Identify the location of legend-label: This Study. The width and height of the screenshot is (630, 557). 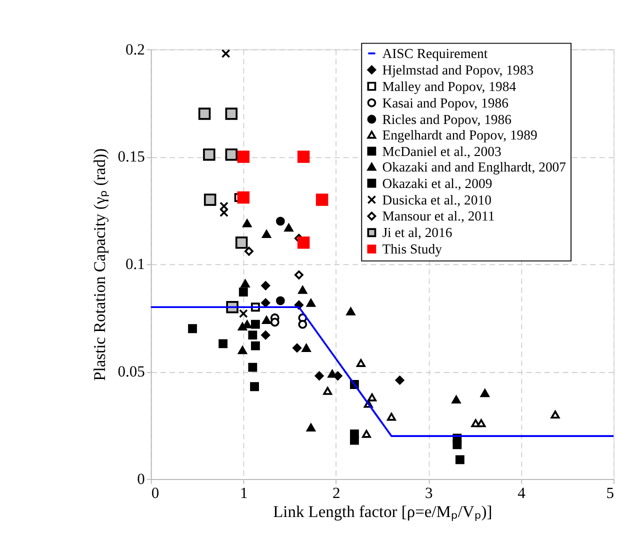
(412, 249).